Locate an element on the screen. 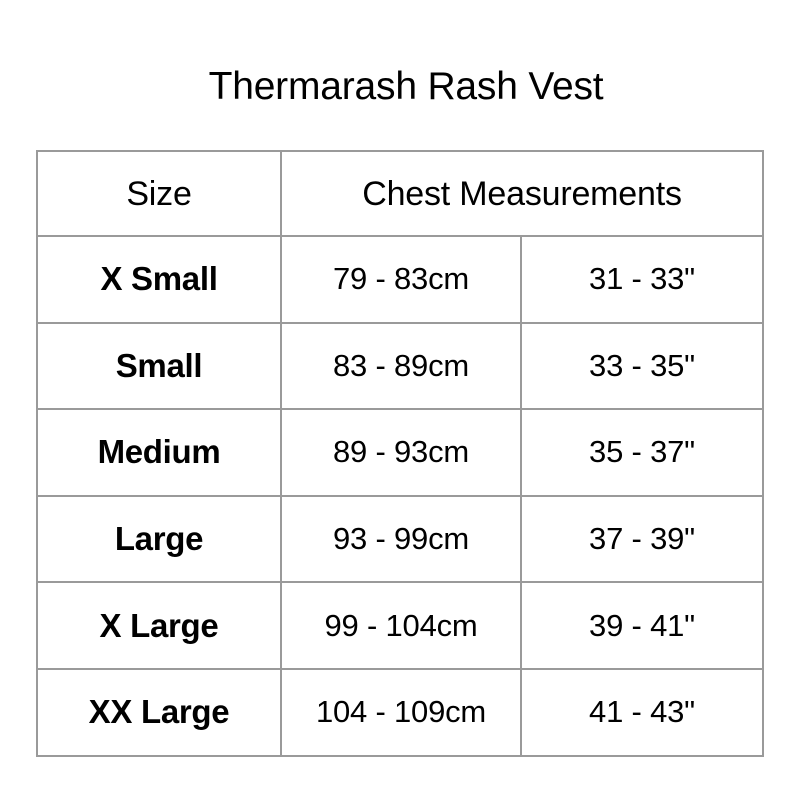 The image size is (800, 800). cell-chest-inches: 37 - 39" is located at coordinates (642, 539).